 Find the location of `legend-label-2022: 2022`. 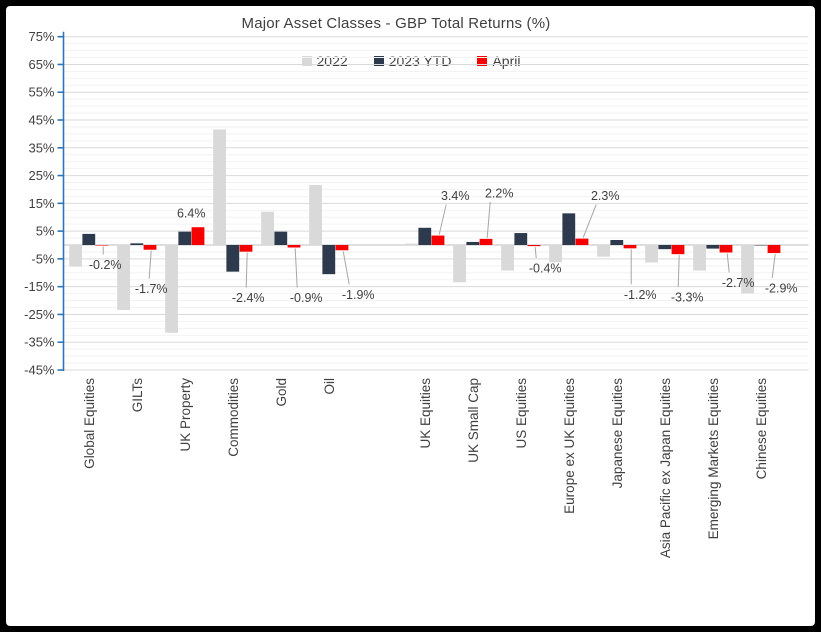

legend-label-2022: 2022 is located at coordinates (332, 61).